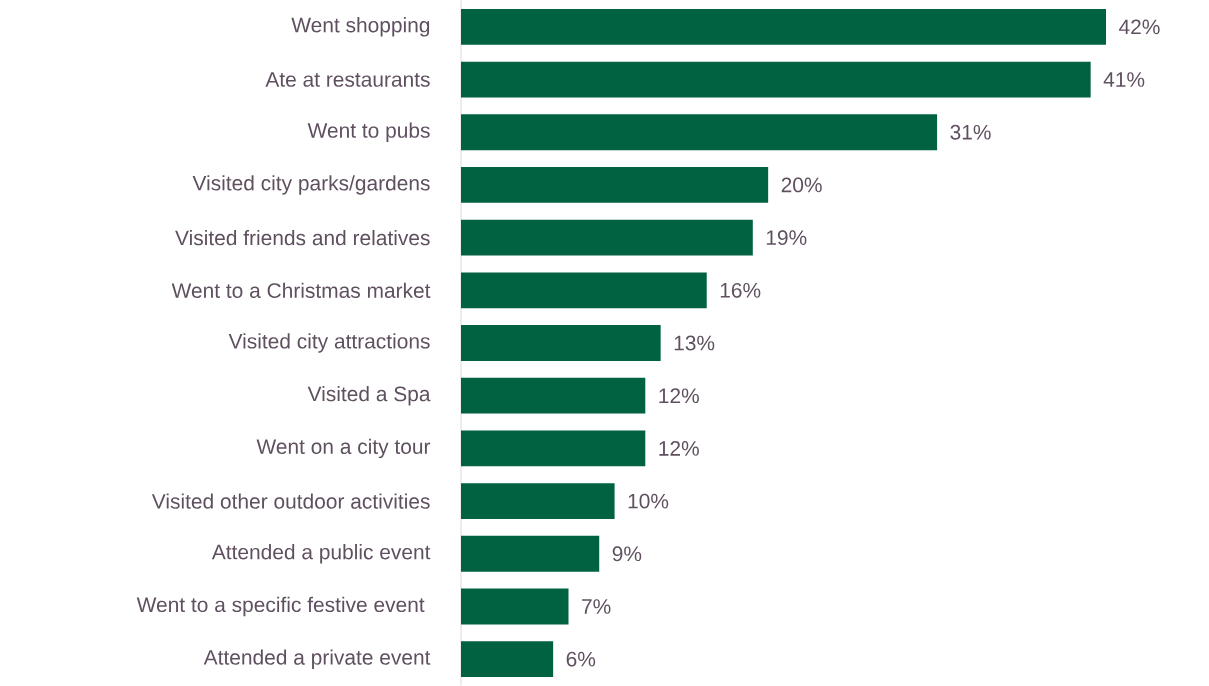 The width and height of the screenshot is (1209, 686). What do you see at coordinates (1139, 27) in the screenshot?
I see `data-label: 42%` at bounding box center [1139, 27].